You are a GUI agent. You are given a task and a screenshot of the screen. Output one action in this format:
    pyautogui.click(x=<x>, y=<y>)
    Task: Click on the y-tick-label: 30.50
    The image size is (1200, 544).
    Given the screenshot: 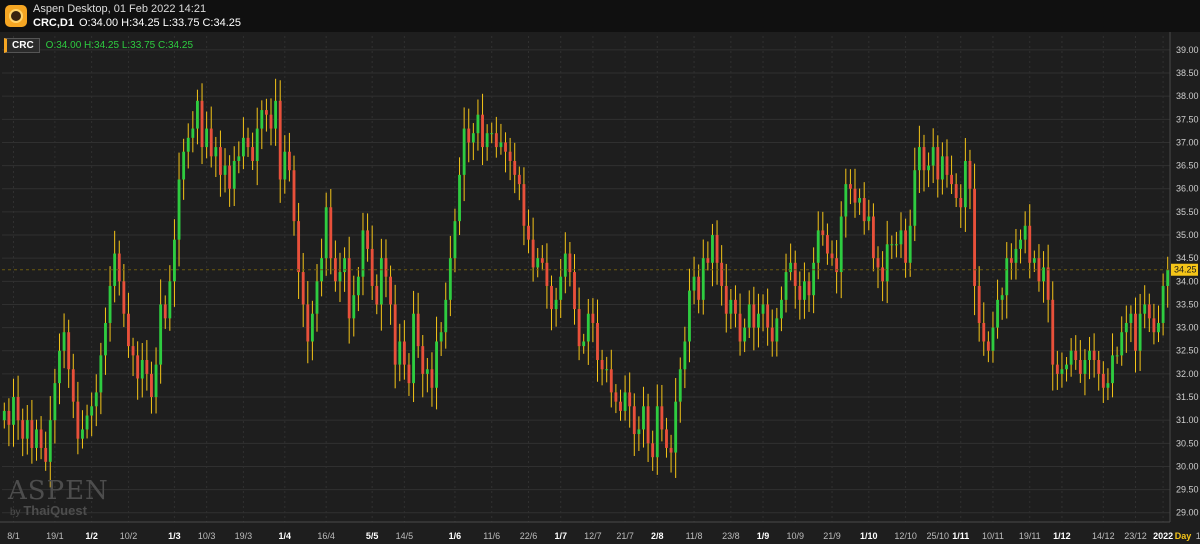 What is the action you would take?
    pyautogui.click(x=1187, y=443)
    